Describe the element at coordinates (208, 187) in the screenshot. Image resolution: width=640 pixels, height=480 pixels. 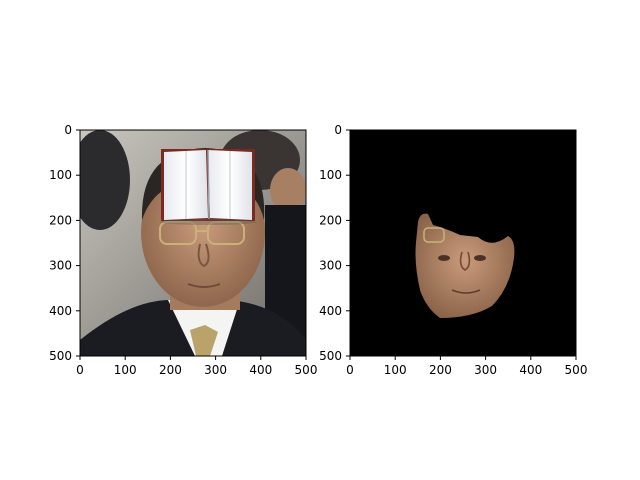
I see `book-overlay` at that location.